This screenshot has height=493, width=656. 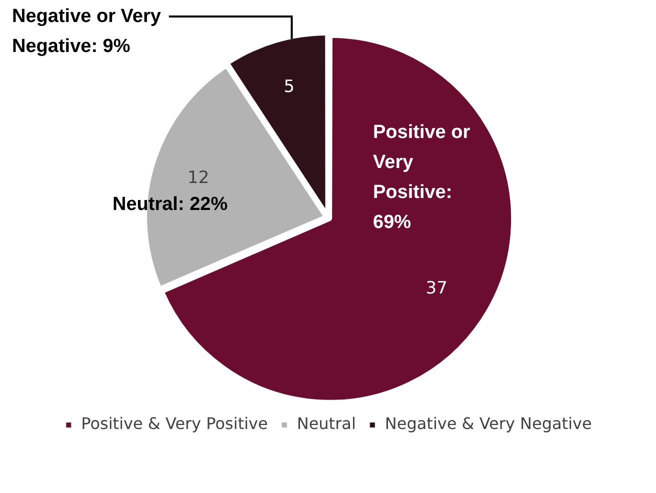 What do you see at coordinates (174, 424) in the screenshot?
I see `legend-label: Positive & Very Positive` at bounding box center [174, 424].